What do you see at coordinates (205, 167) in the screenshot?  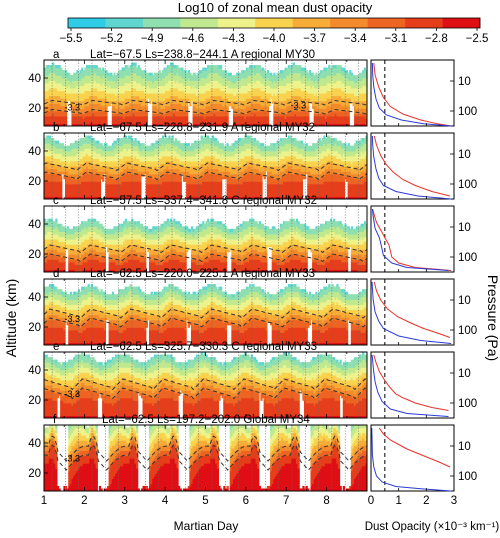 I see `heatmap-field` at bounding box center [205, 167].